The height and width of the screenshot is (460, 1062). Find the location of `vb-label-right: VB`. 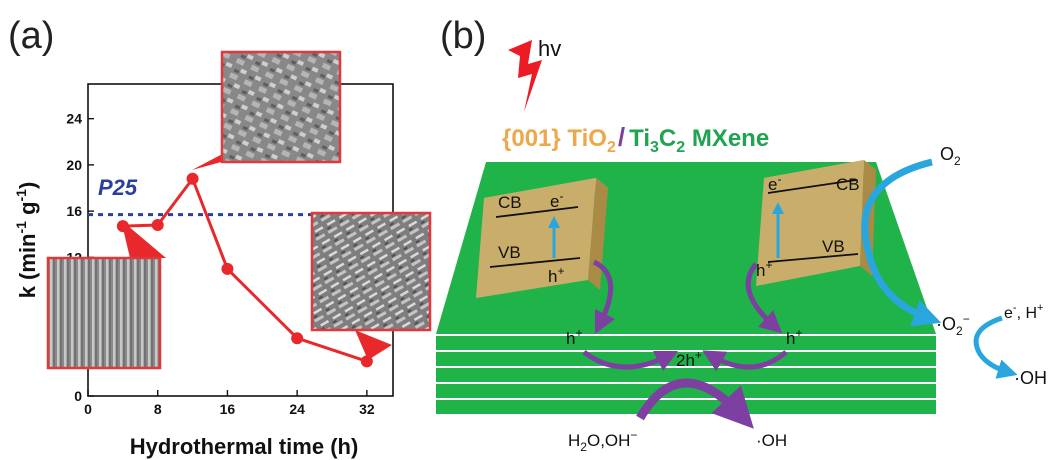

vb-label-right: VB is located at coordinates (833, 246).